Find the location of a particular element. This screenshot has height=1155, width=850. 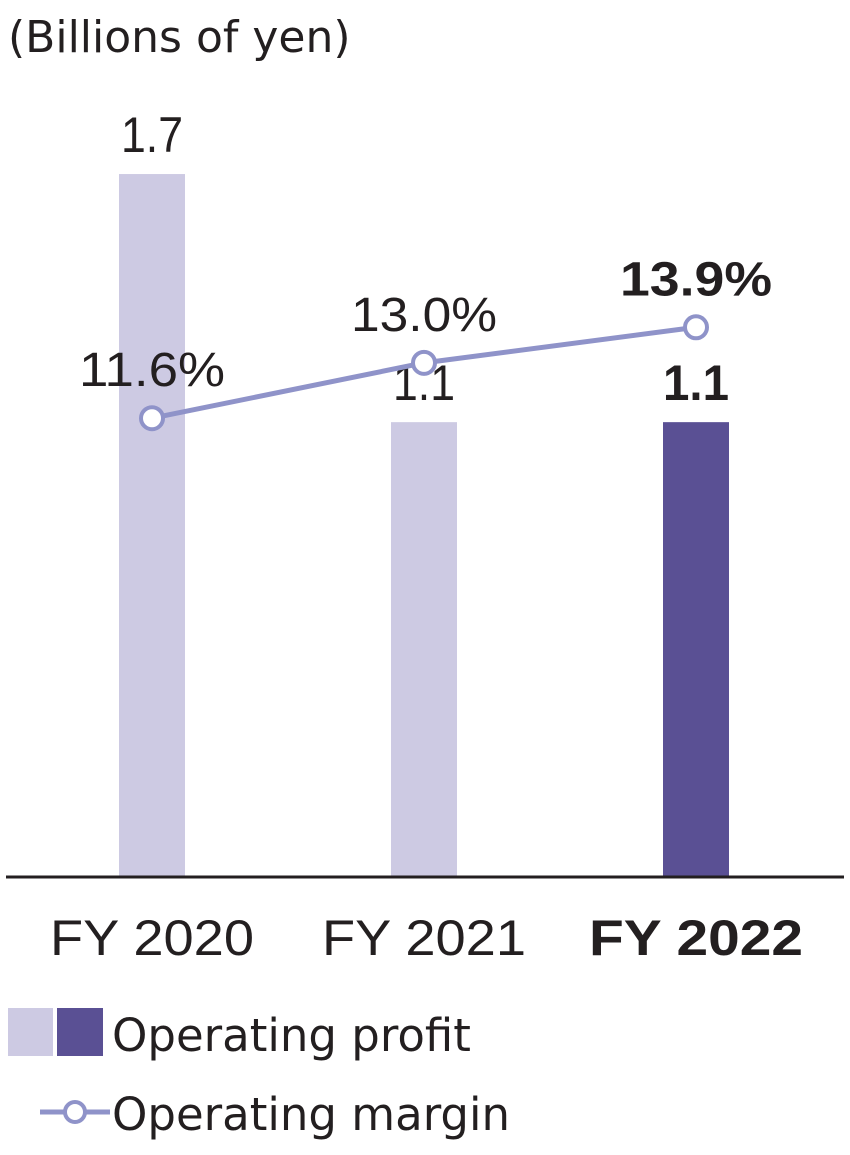

legend: Operating profit Operating margin is located at coordinates (259, 1074).